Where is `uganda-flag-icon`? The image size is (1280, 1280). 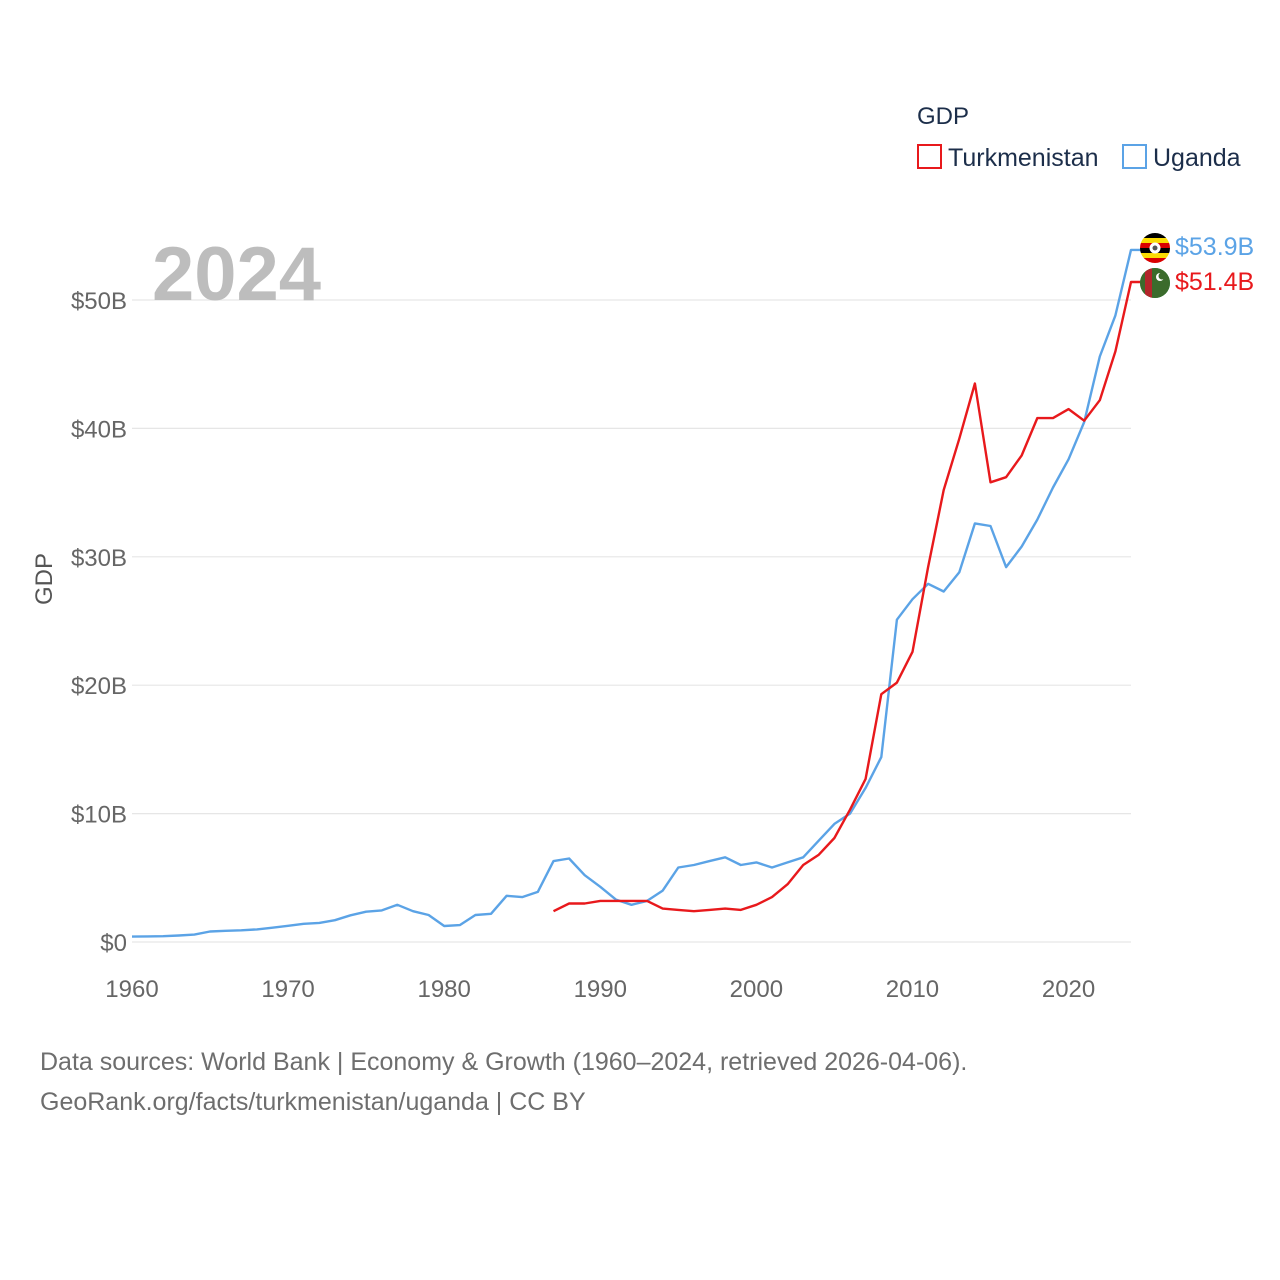
uganda-flag-icon is located at coordinates (1155, 248).